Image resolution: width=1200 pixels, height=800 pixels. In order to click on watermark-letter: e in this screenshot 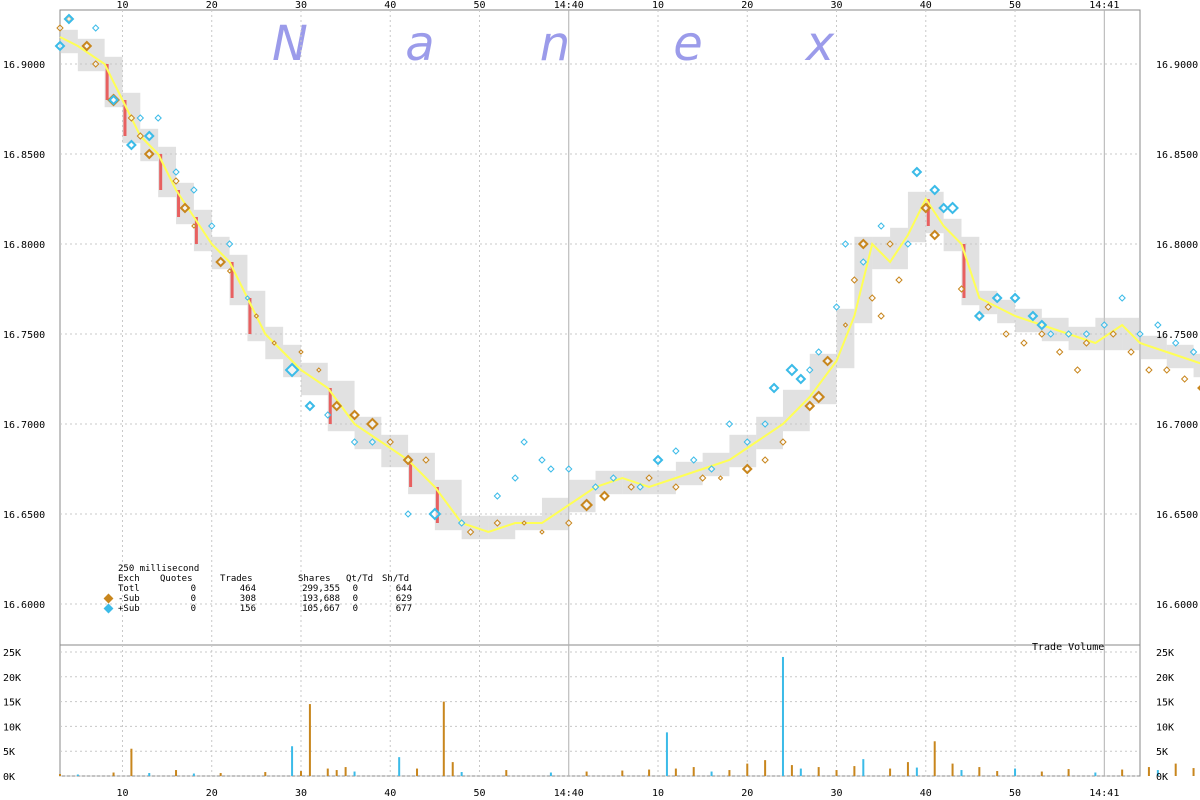, I will do `click(688, 44)`.